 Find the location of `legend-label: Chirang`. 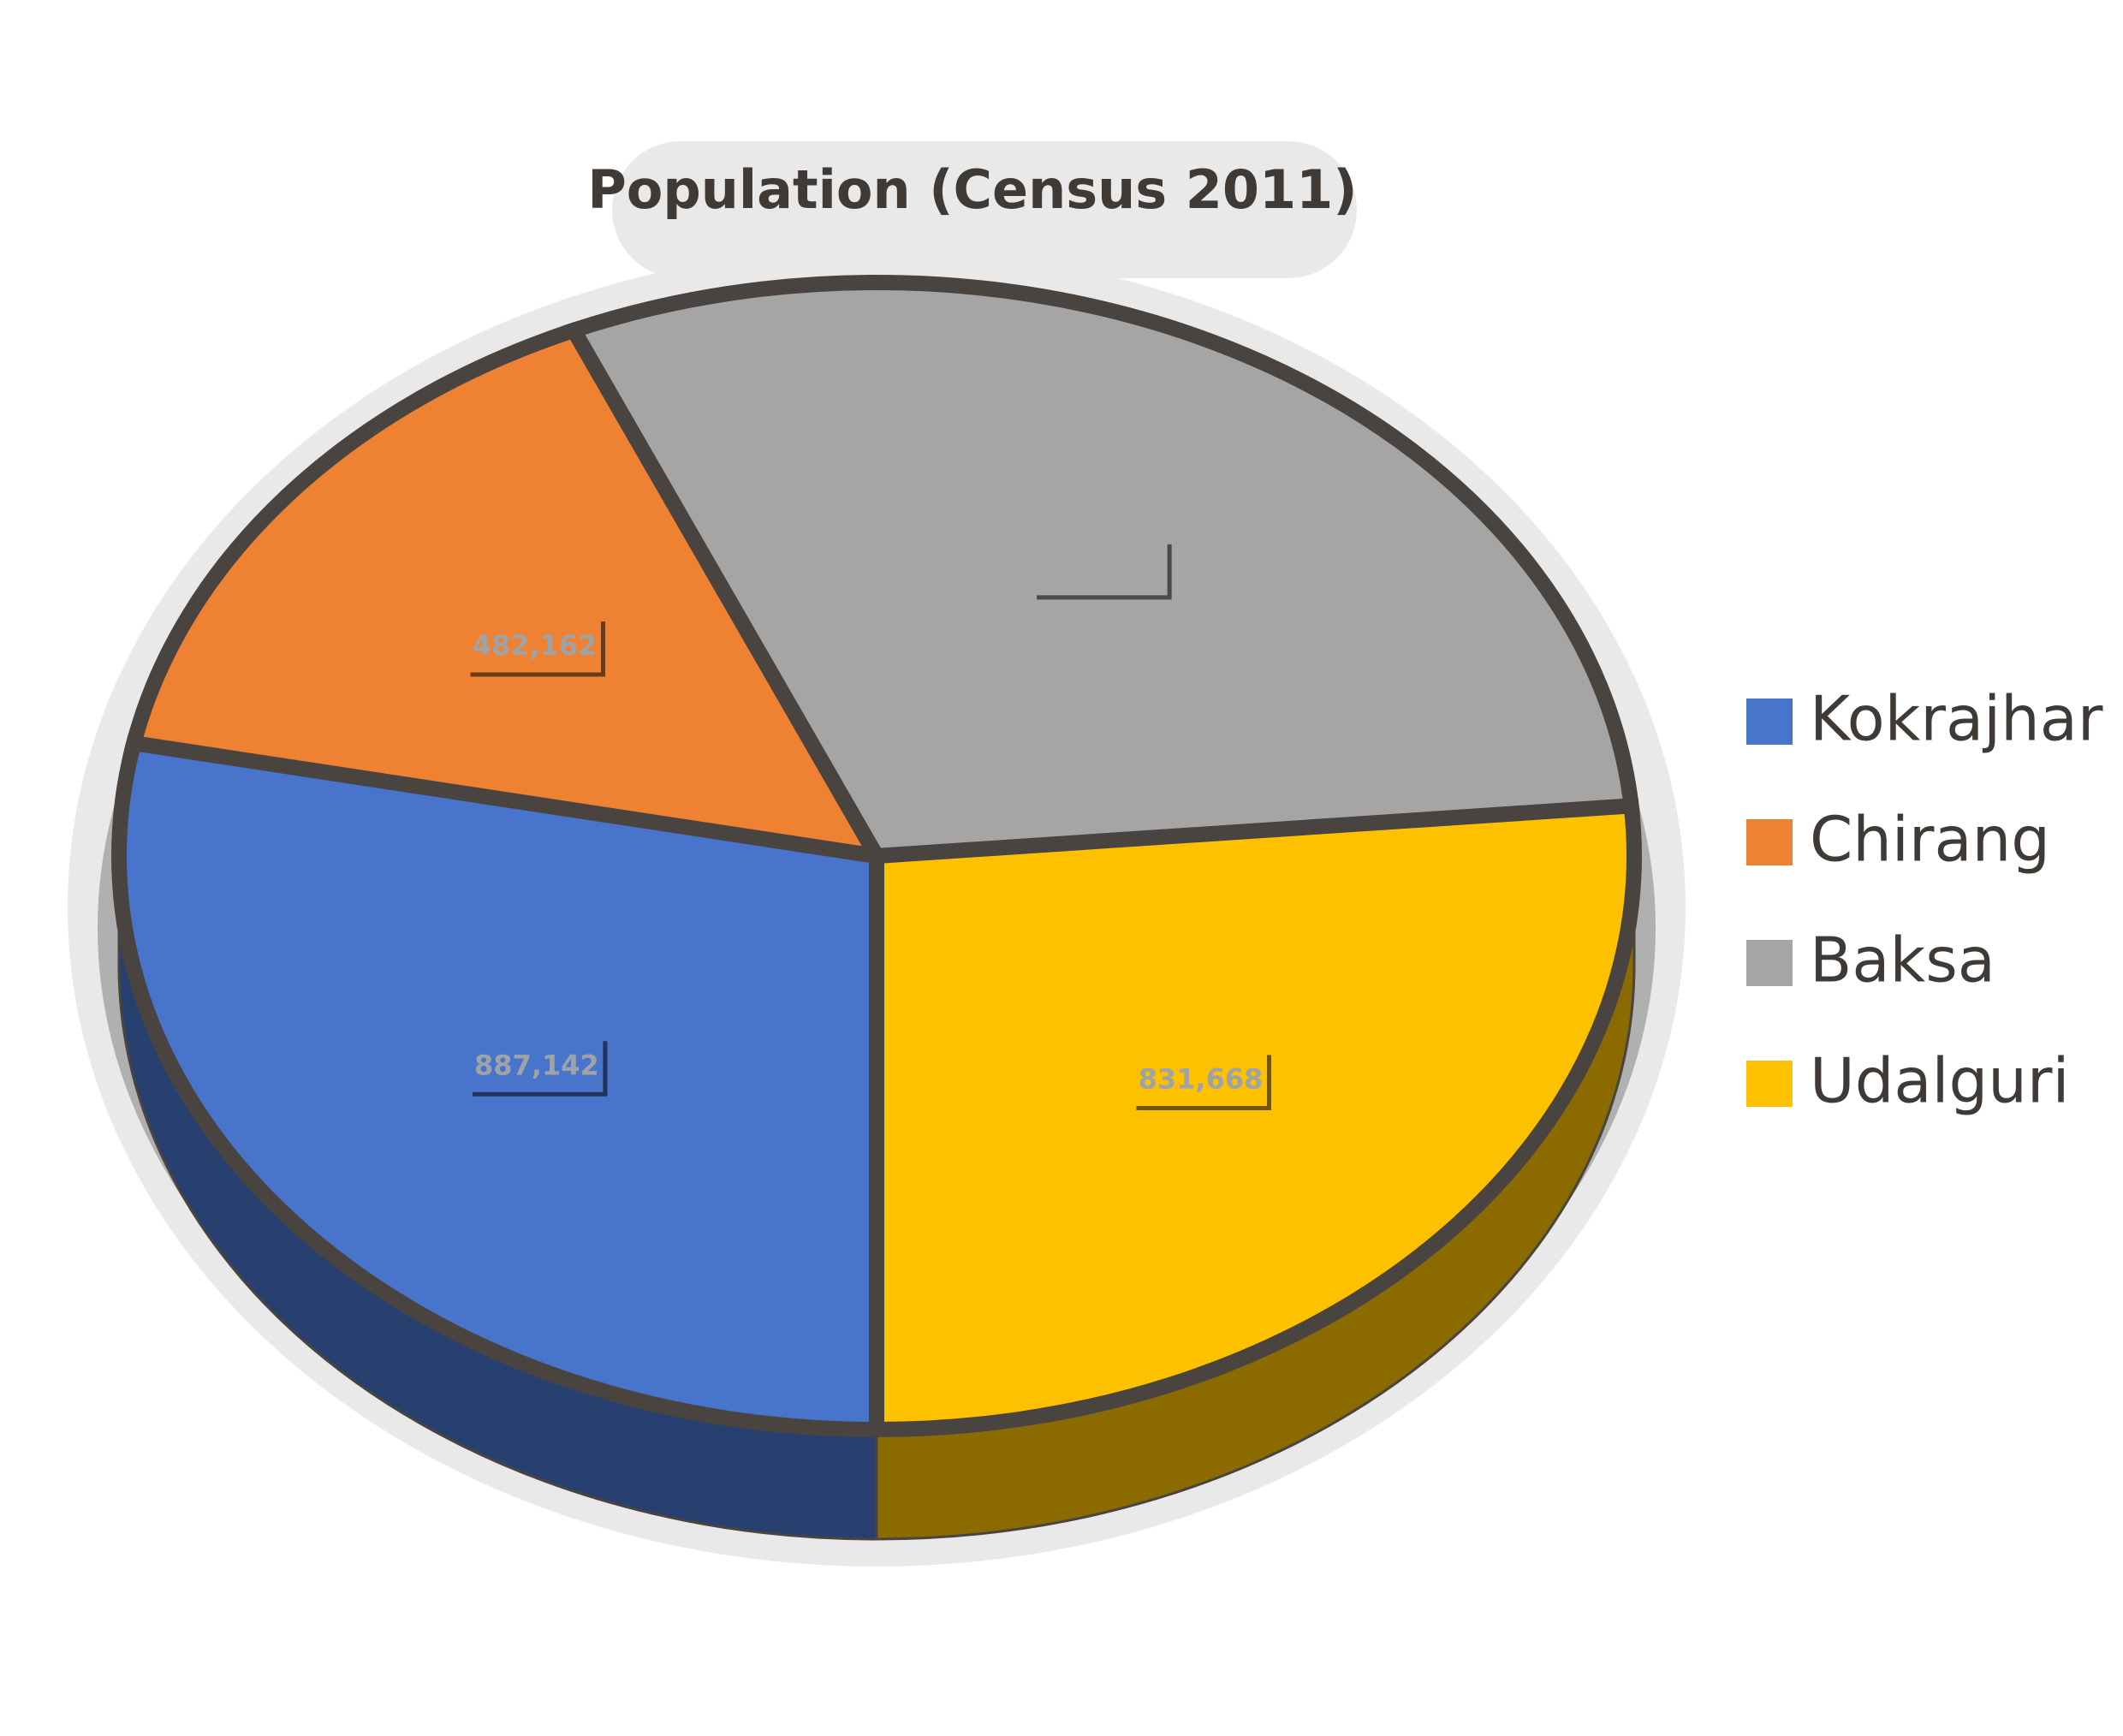

legend-label: Chirang is located at coordinates (1930, 840).